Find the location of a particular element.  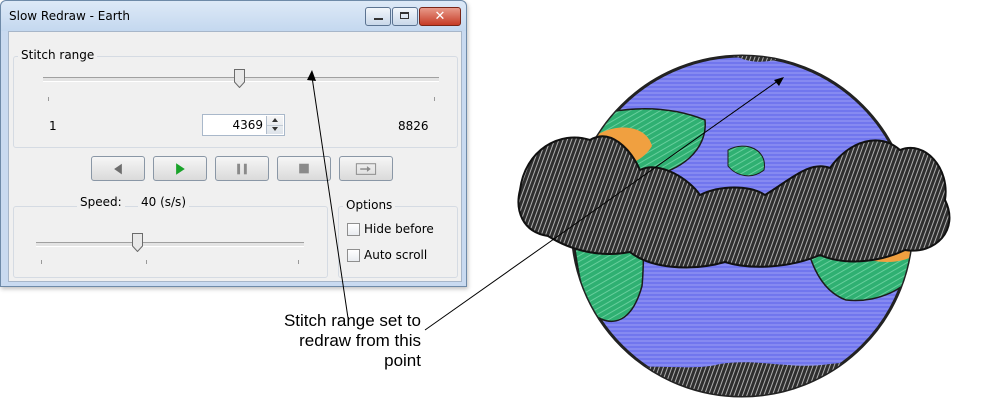

hide-before-label: Hide before is located at coordinates (399, 229).